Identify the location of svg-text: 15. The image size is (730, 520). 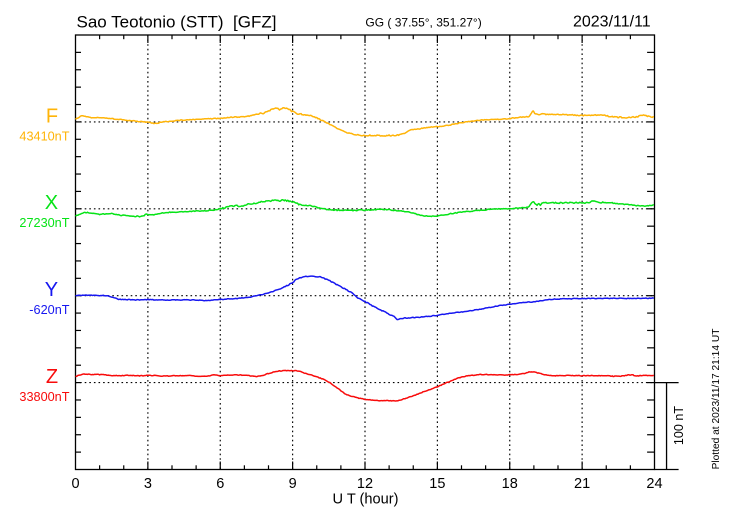
(437, 484).